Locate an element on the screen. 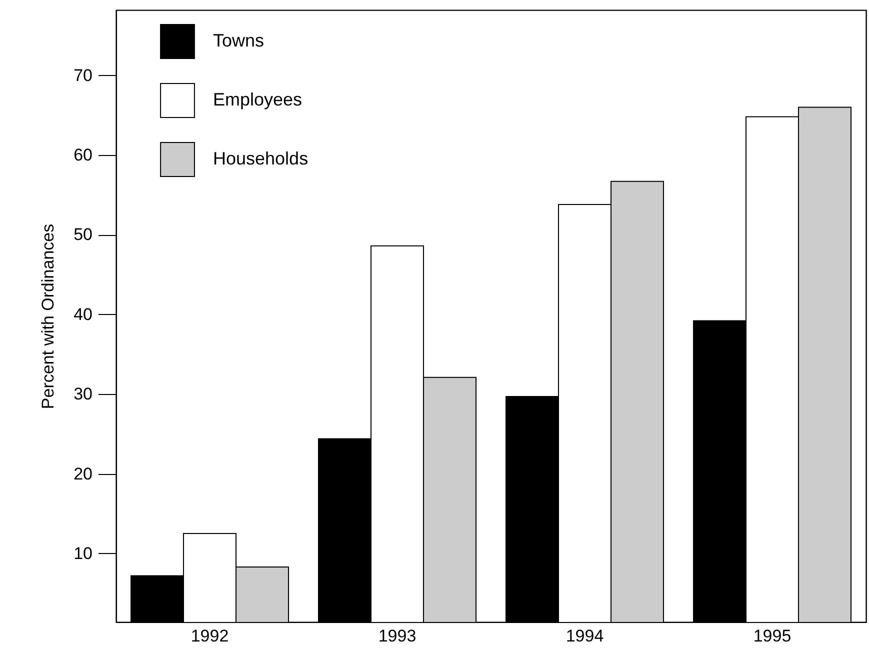 This screenshot has height=656, width=869. x-tick-label: 1992 is located at coordinates (209, 636).